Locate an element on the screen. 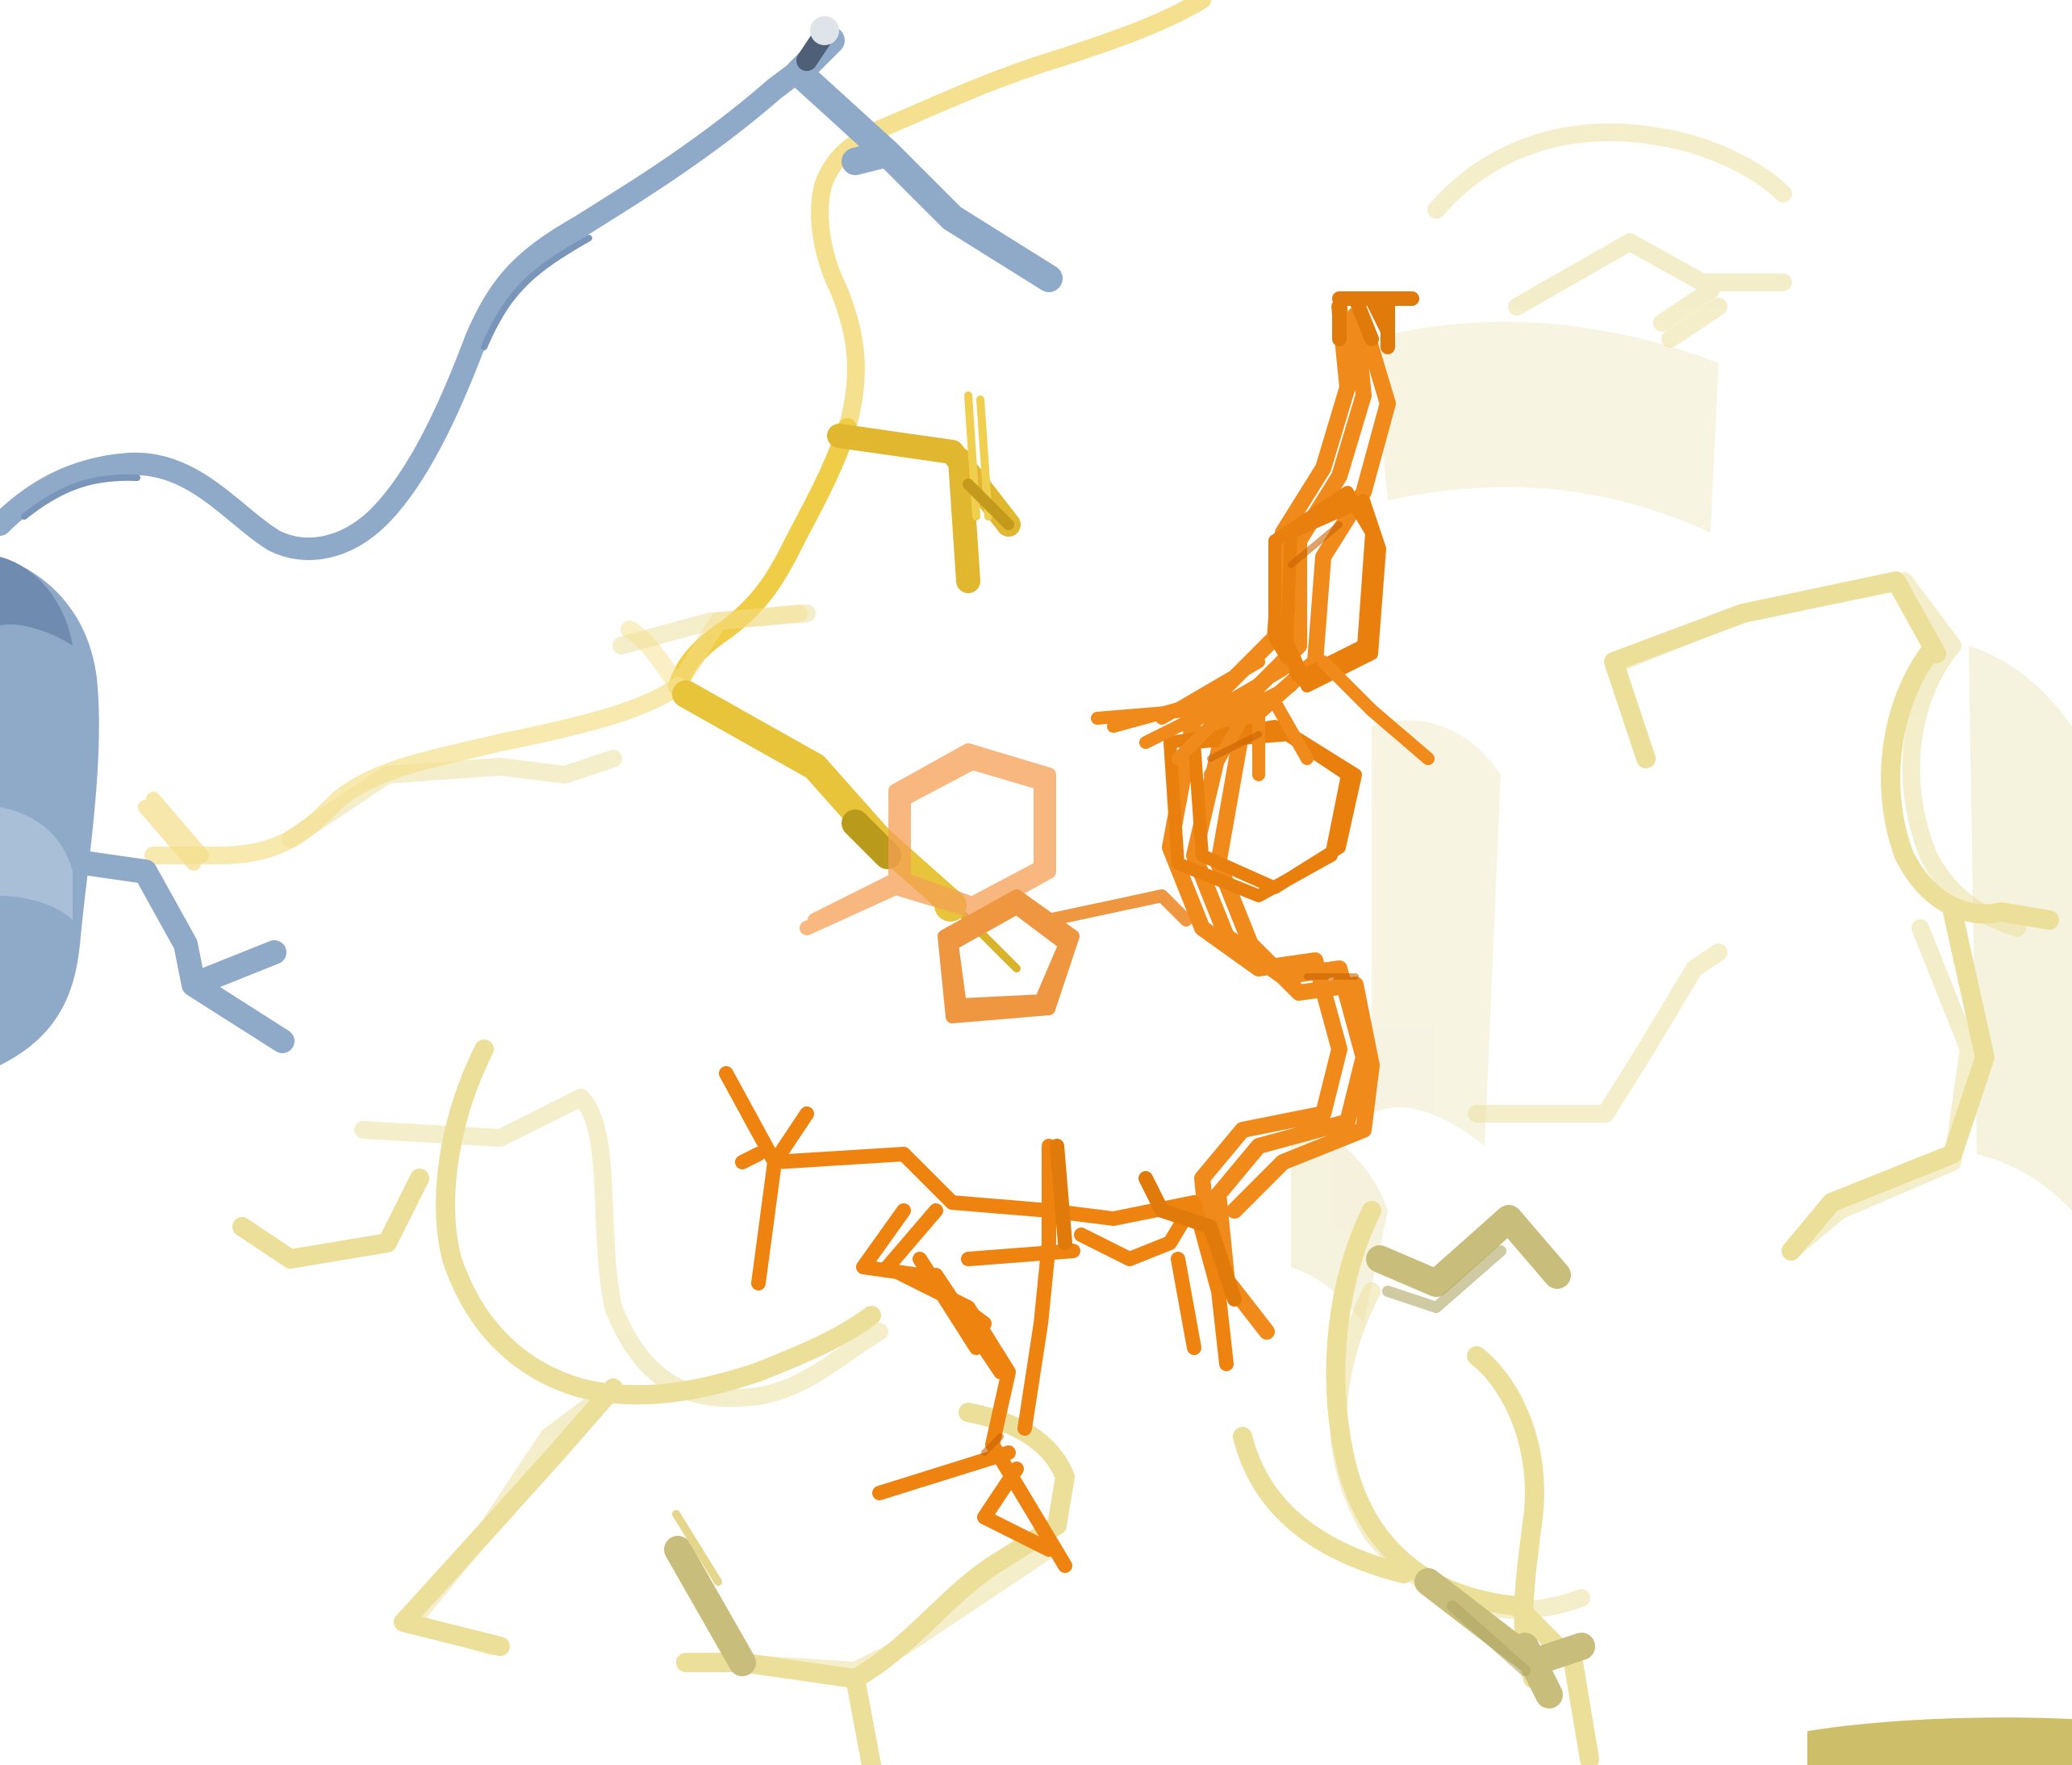 The image size is (2072, 1765). blue-helix-ribbon is located at coordinates (49, 811).